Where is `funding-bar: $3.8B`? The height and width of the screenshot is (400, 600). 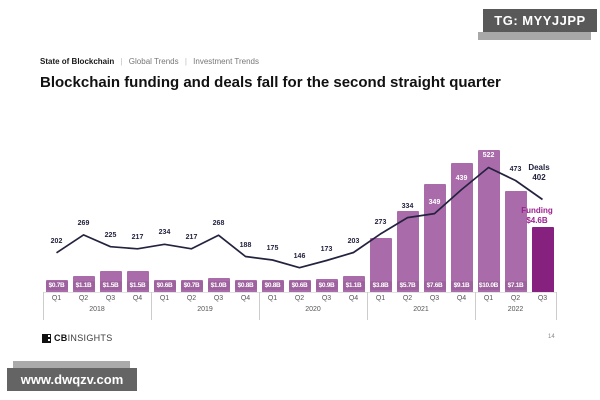
funding-bar: $3.8B is located at coordinates (380, 265).